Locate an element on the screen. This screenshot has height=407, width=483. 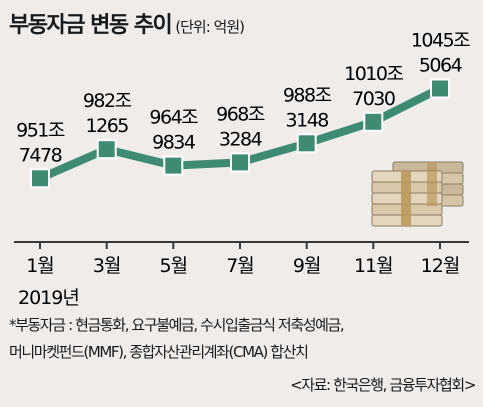
x-tick-label: 11월 is located at coordinates (373, 266).